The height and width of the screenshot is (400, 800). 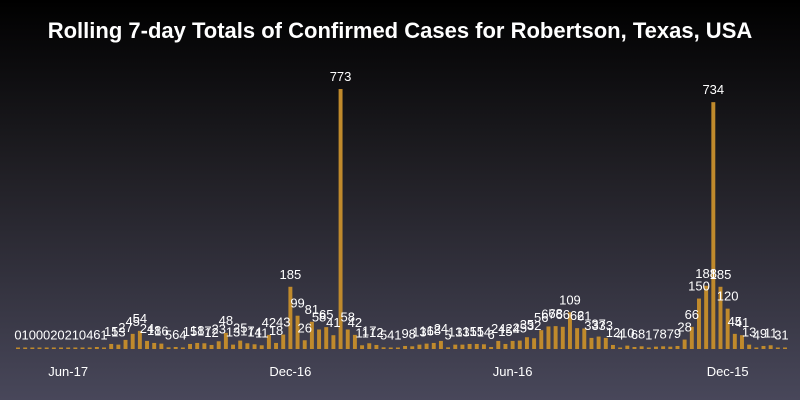 What do you see at coordinates (154, 330) in the screenshot?
I see `data-label: 18` at bounding box center [154, 330].